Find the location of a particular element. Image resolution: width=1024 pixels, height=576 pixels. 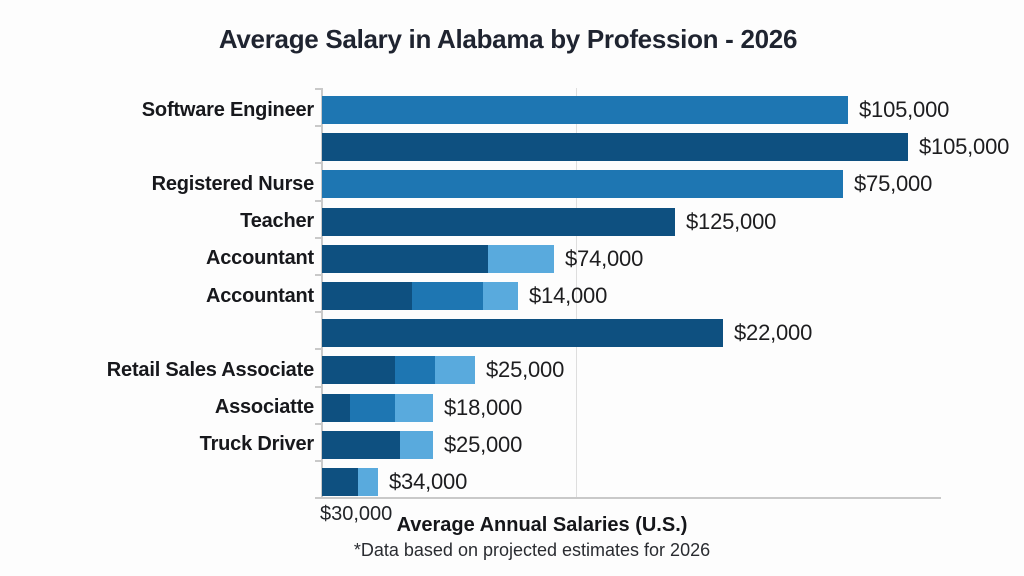

category-label: Registered Nurse is located at coordinates (233, 183).